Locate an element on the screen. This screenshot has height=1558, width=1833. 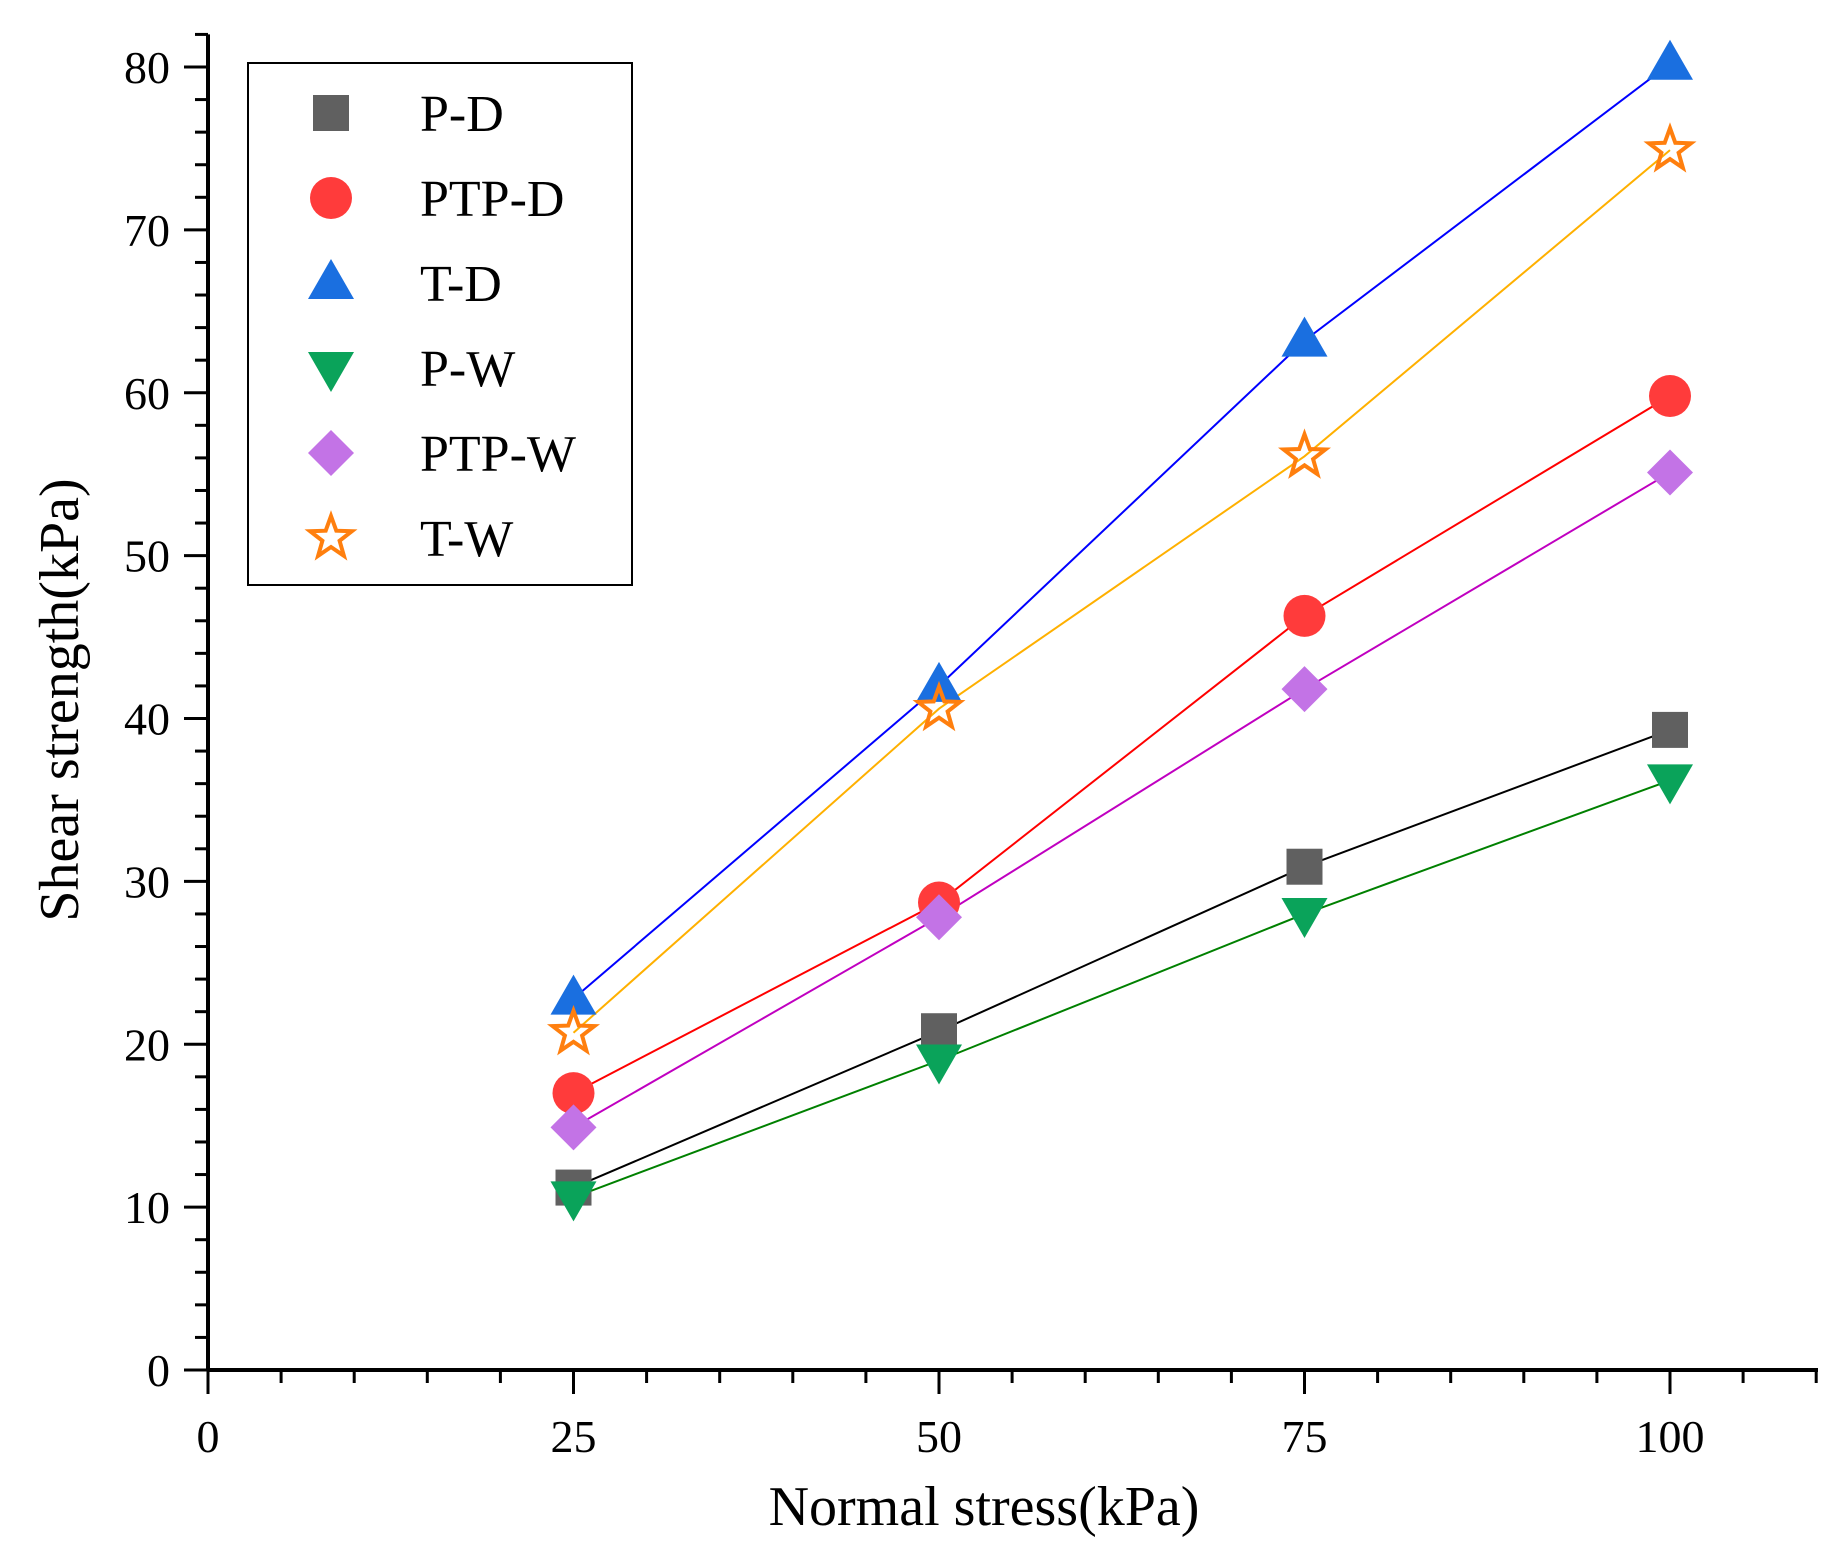
y-tick-label: 30 is located at coordinates (147, 881).